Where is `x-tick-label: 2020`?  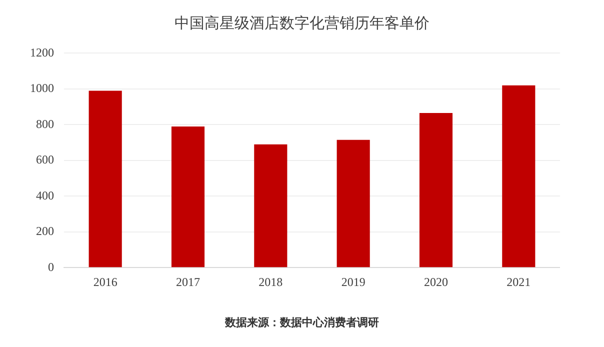
x-tick-label: 2020 is located at coordinates (436, 281).